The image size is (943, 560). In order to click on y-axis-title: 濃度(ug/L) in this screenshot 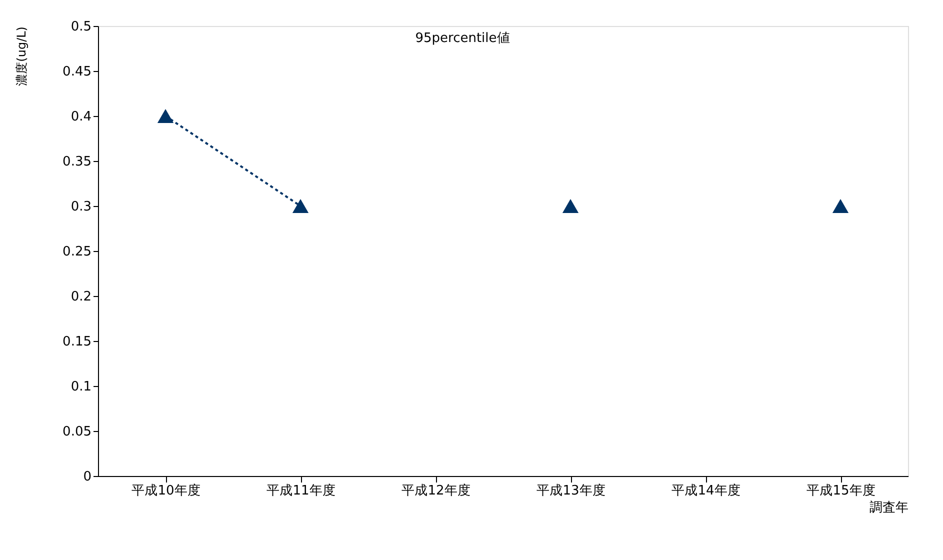, I will do `click(21, 56)`.